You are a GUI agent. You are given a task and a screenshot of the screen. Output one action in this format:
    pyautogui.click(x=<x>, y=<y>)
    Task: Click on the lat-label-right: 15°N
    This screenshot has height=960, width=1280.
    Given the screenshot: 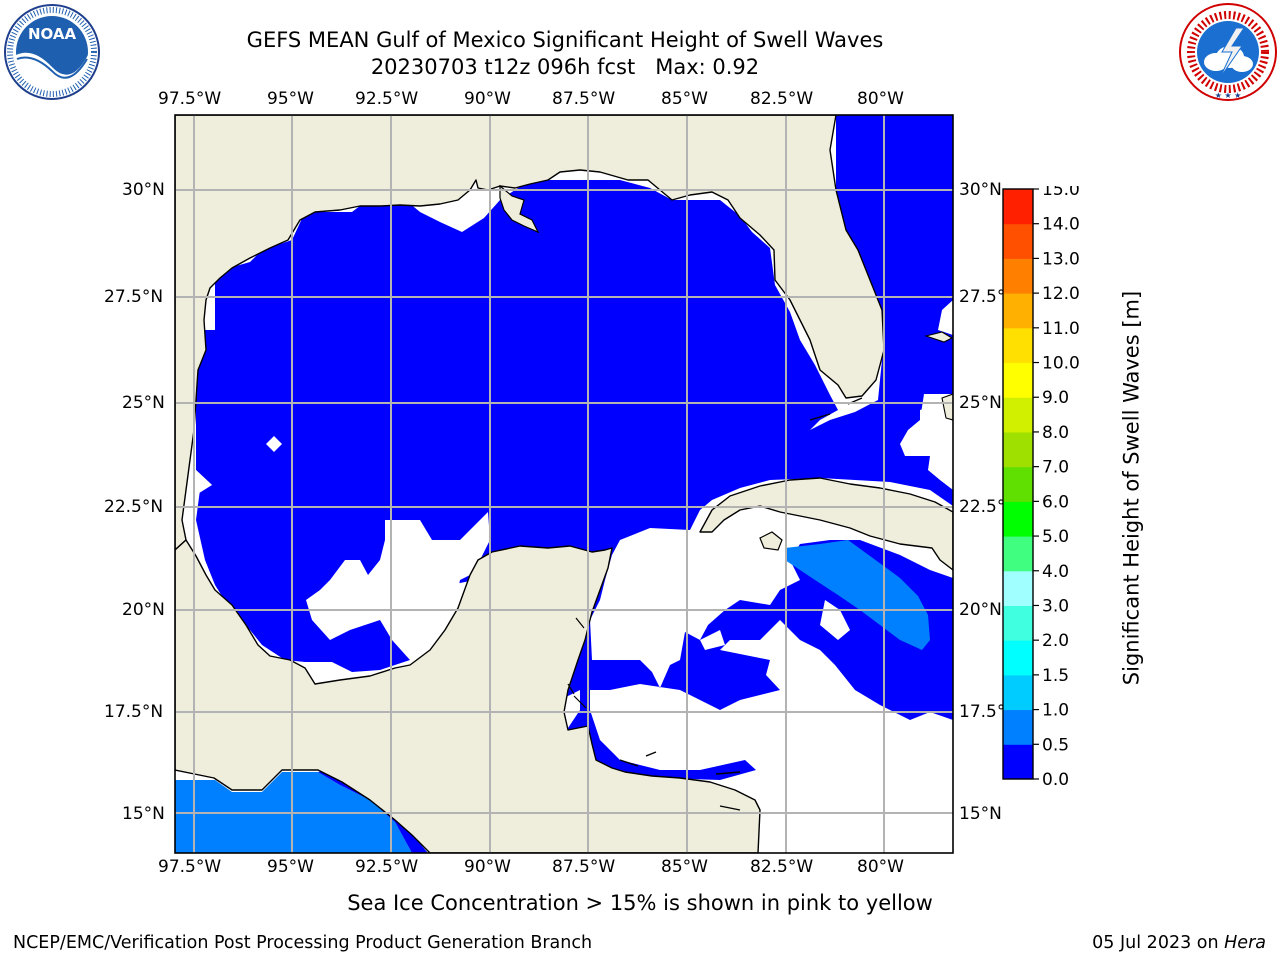 What is the action you would take?
    pyautogui.click(x=980, y=814)
    